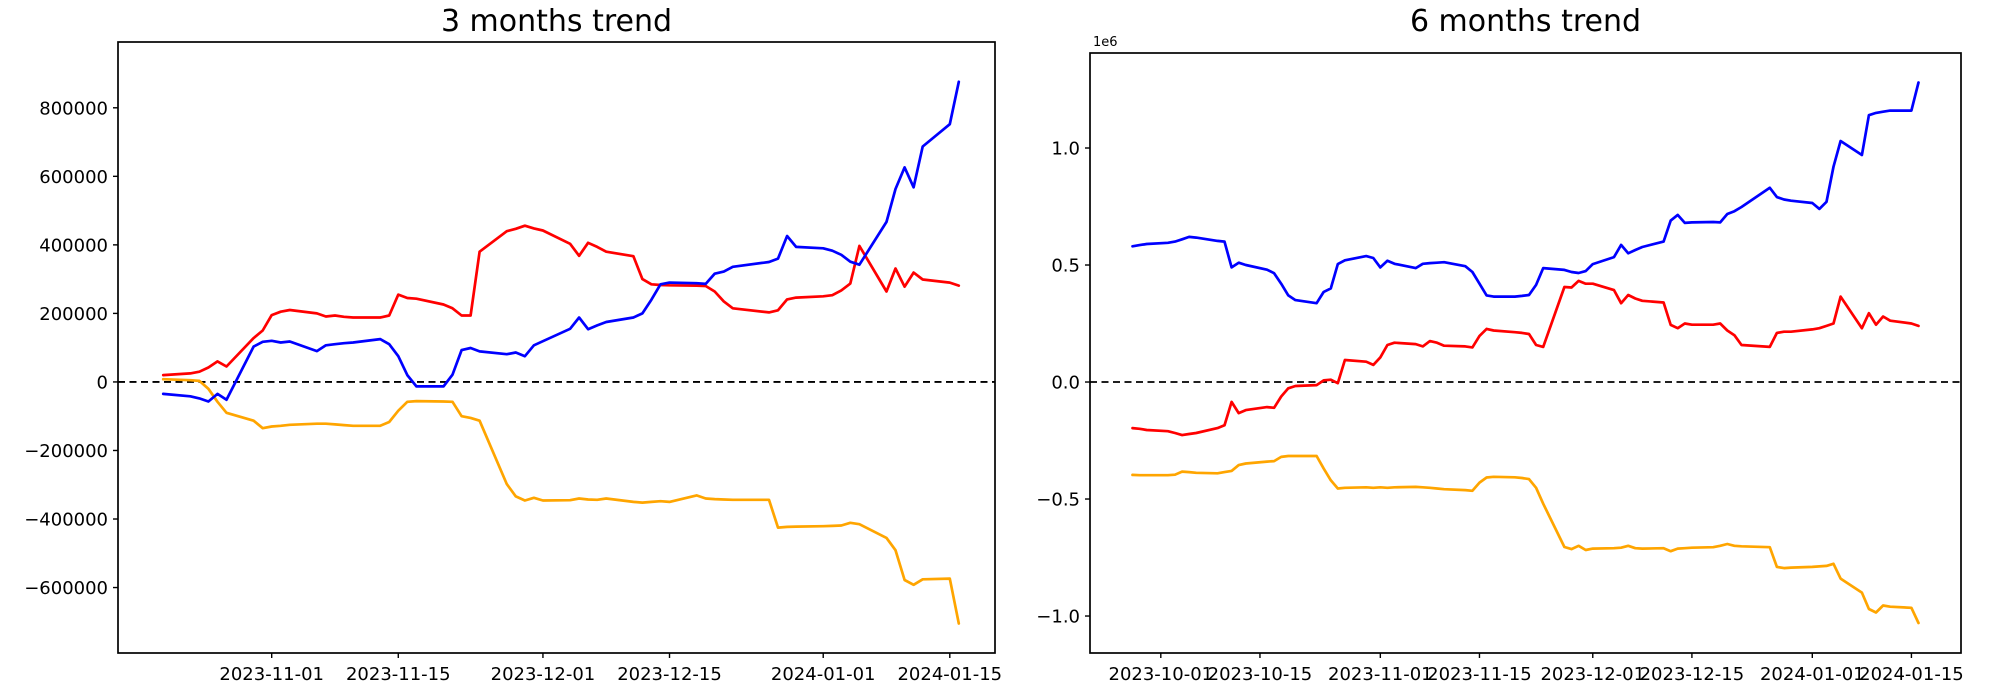 This screenshot has height=700, width=2000. I want to click on left-chart-x-tick-label: 2023-11-15, so click(398, 674).